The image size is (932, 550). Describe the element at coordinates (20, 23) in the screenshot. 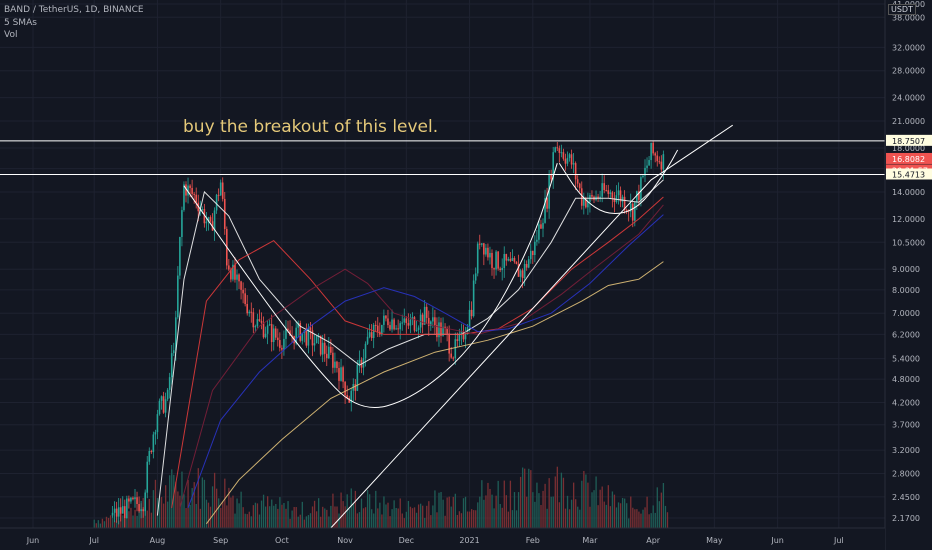

I see `indicator-label: 5 SMAs` at that location.